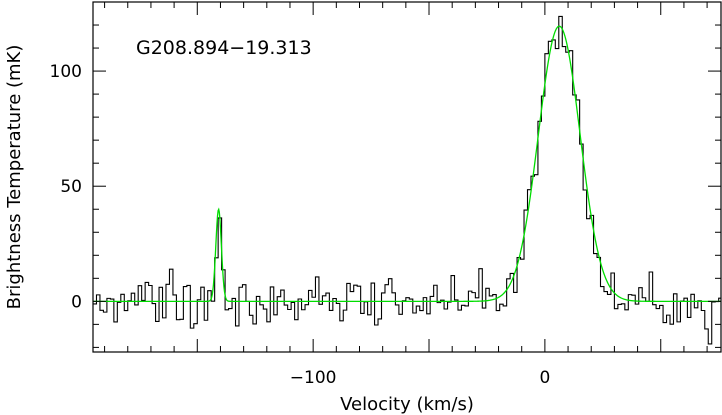 The width and height of the screenshot is (722, 415). Describe the element at coordinates (14, 177) in the screenshot. I see `y-axis-title: Brightness Temperature (mK)` at that location.